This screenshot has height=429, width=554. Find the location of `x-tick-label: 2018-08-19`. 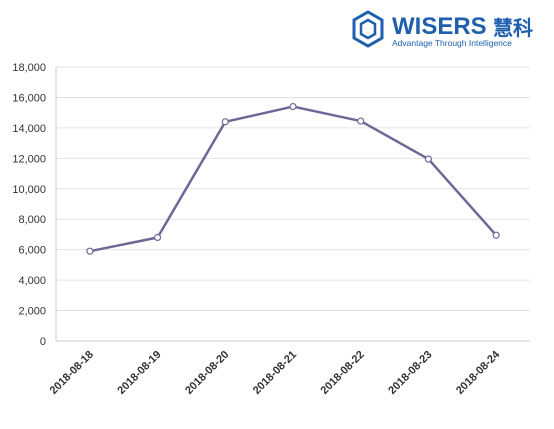

x-tick-label: 2018-08-19 is located at coordinates (139, 373).